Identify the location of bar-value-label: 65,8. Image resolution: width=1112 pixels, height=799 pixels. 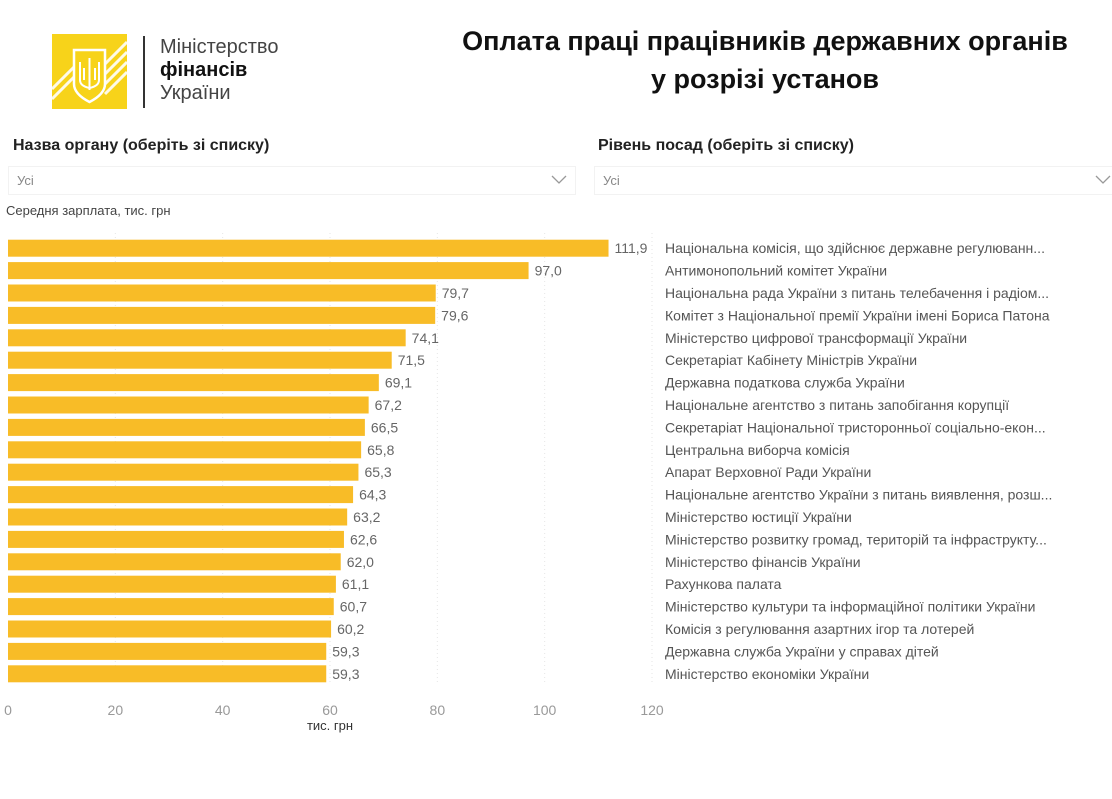
(380, 450).